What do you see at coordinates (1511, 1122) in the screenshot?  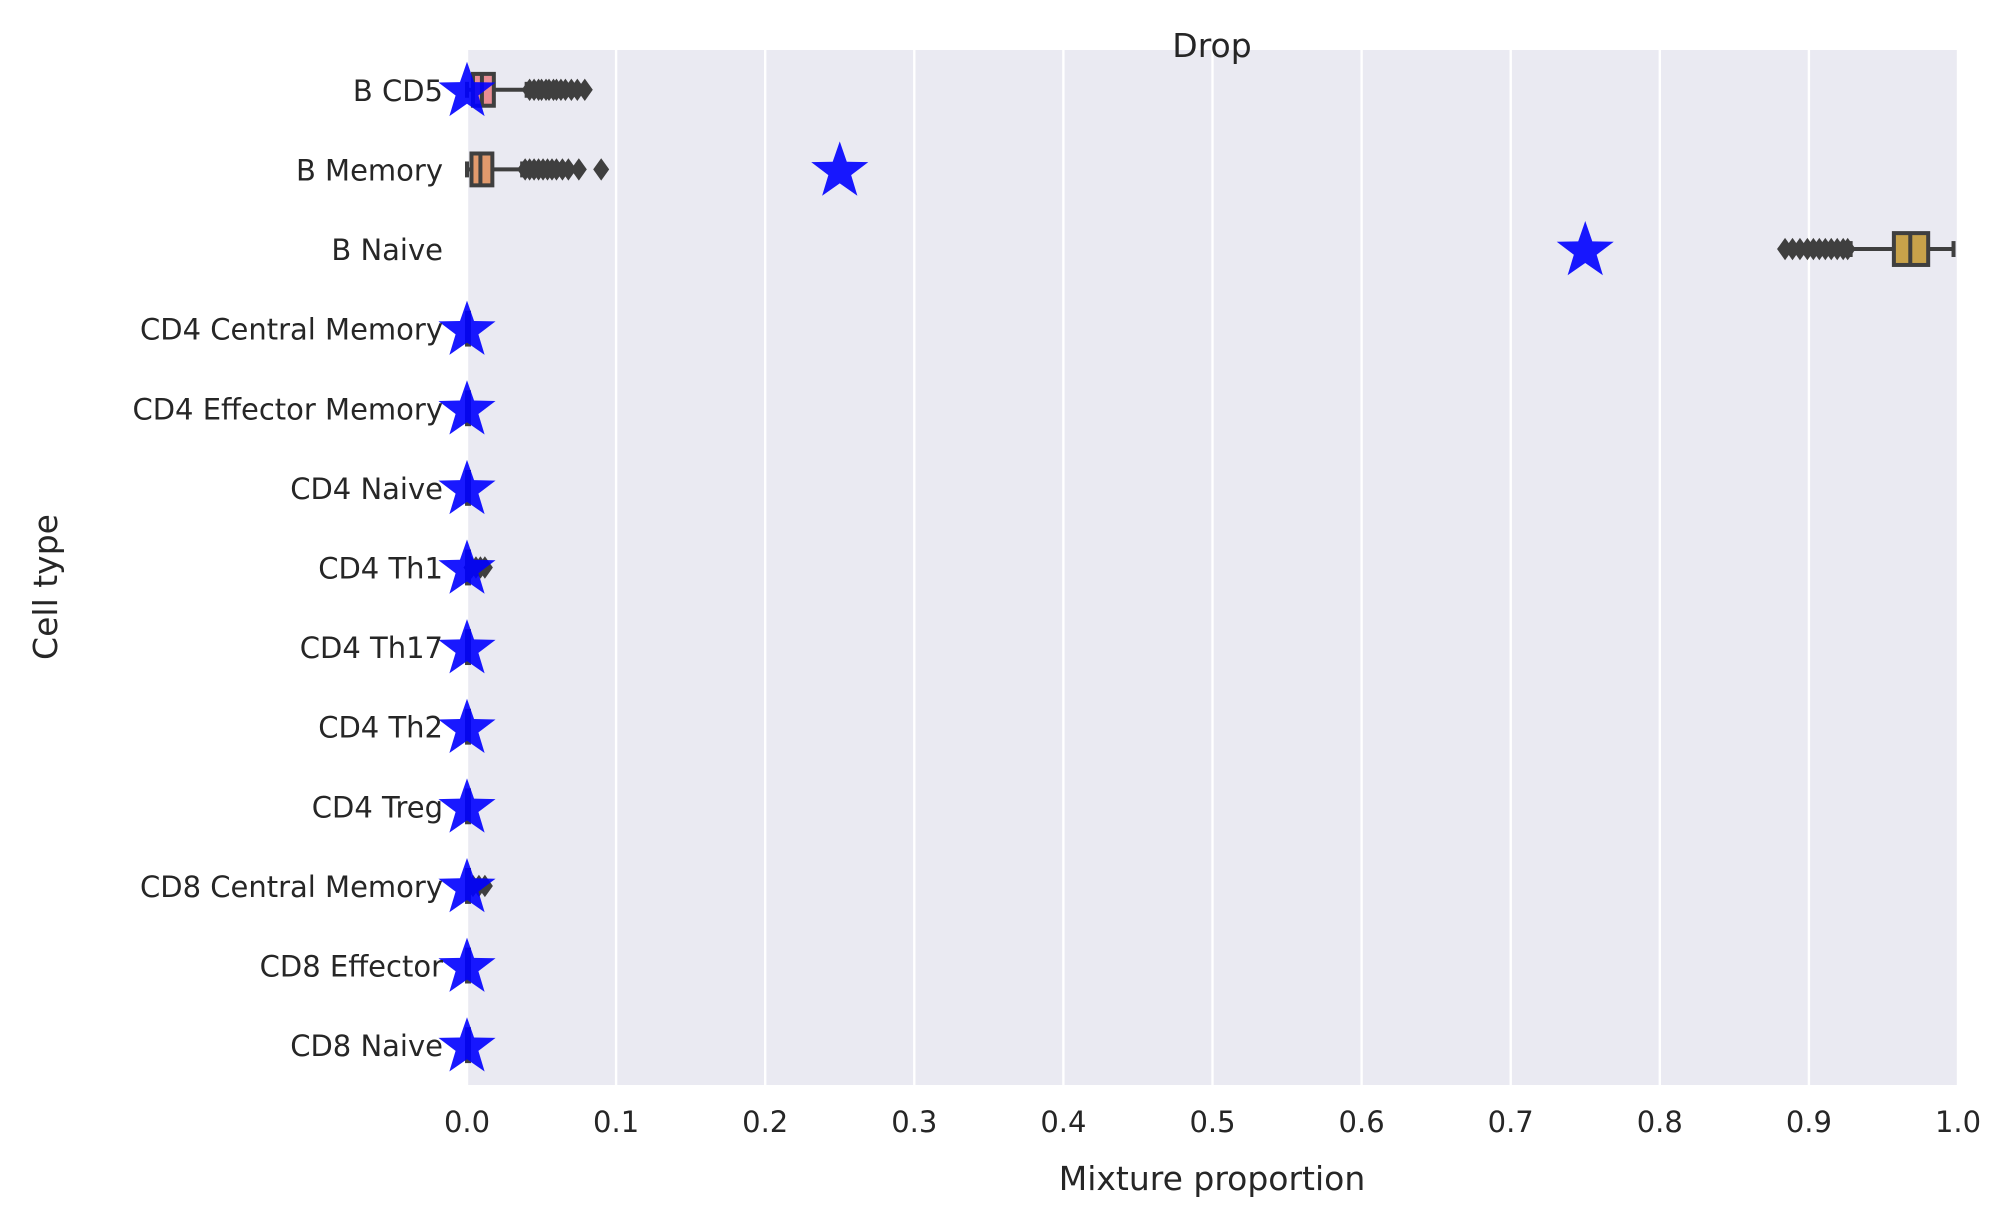 I see `x-tick-label: 0.7` at bounding box center [1511, 1122].